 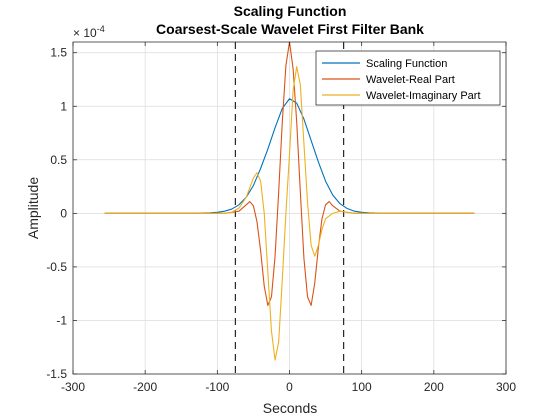 I want to click on legend-entry-2: Wavelet-Imaginary Part, so click(x=423, y=96).